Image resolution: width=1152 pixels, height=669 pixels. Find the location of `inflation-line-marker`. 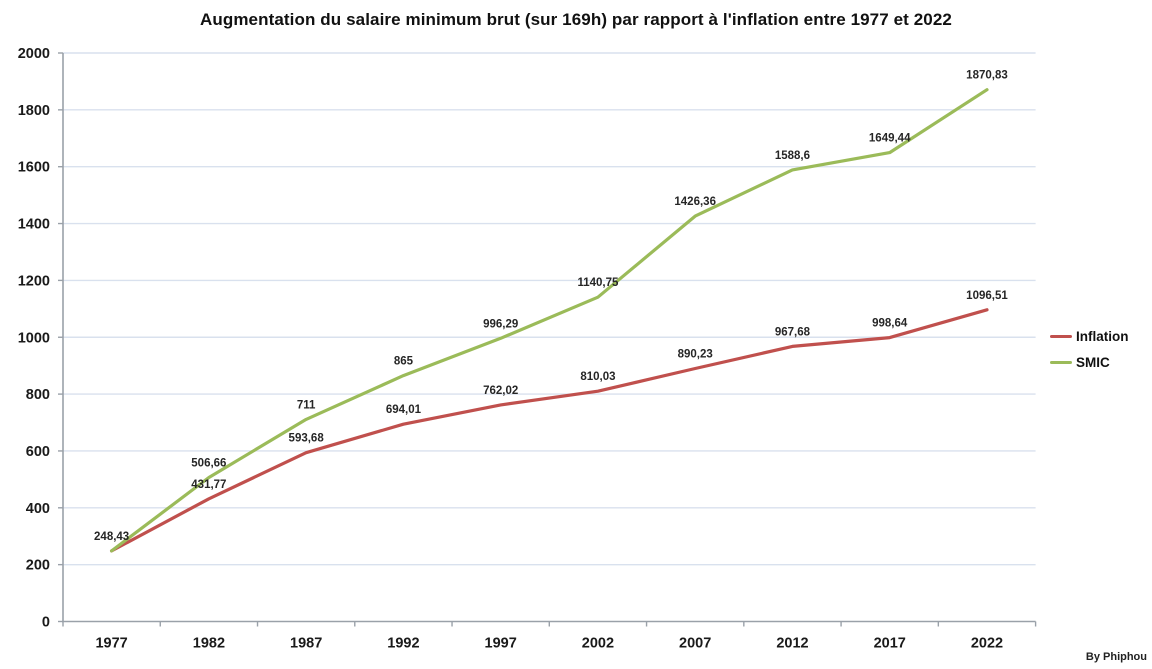

inflation-line-marker is located at coordinates (1061, 336).